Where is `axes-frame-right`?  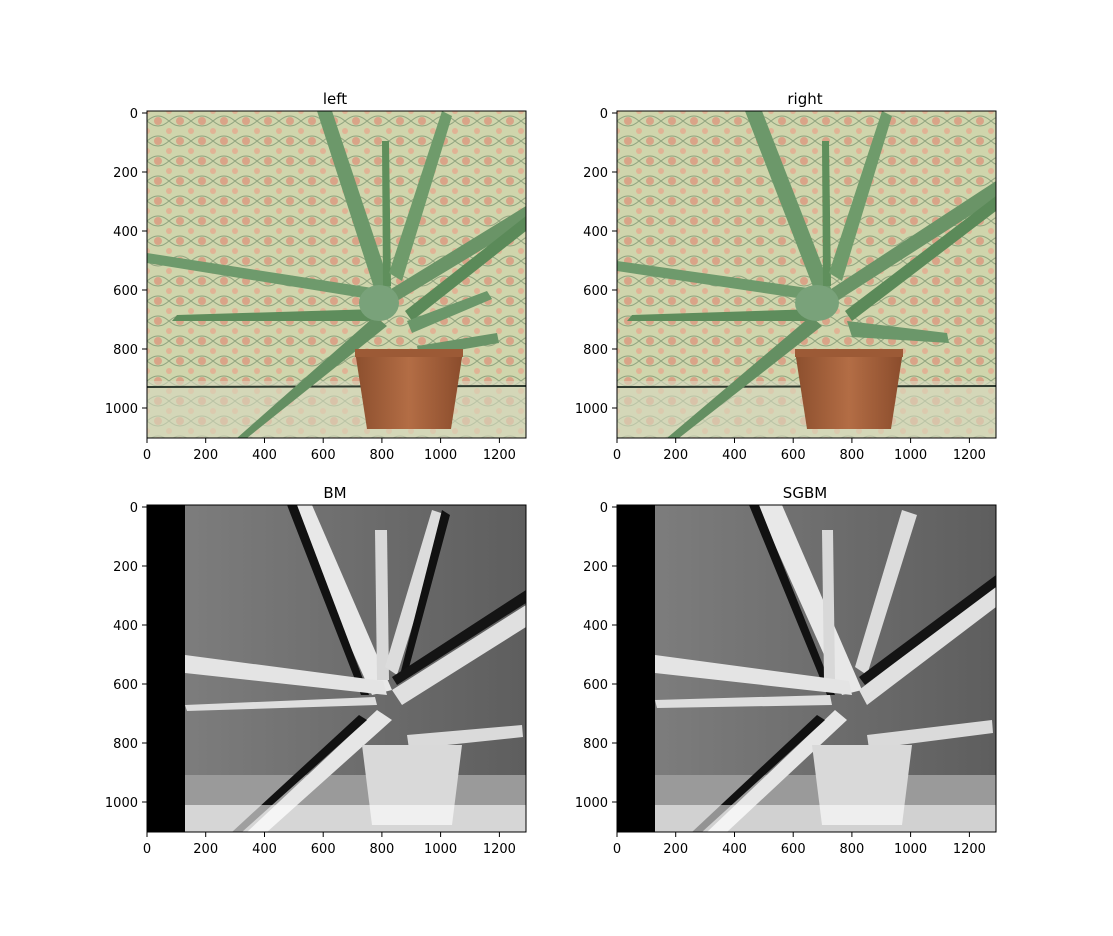
axes-frame-right is located at coordinates (806, 274).